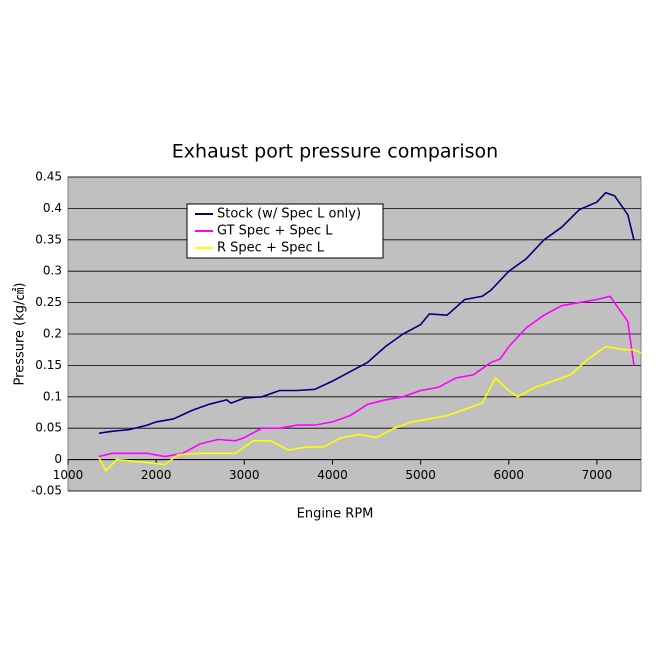 The image size is (660, 664). I want to click on y-tick-label: 0.1, so click(52, 396).